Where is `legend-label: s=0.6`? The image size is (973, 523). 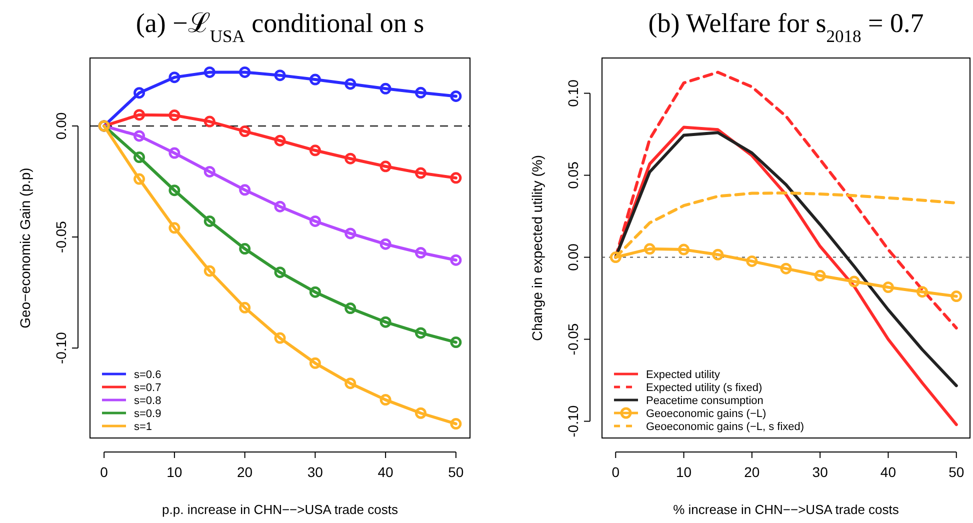
legend-label: s=0.6 is located at coordinates (148, 375).